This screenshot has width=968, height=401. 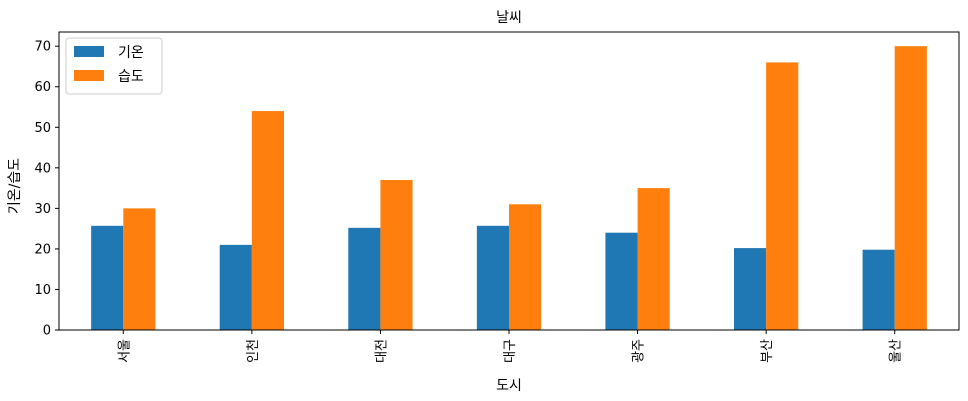 What do you see at coordinates (896, 351) in the screenshot?
I see `x-tick-label: 울산` at bounding box center [896, 351].